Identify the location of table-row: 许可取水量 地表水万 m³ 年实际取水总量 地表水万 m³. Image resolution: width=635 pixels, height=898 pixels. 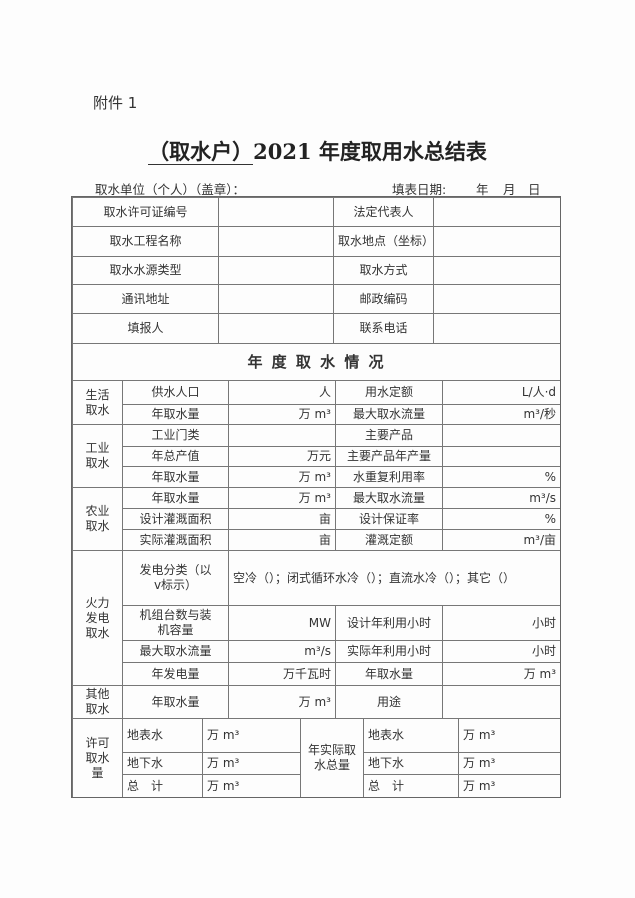
(316, 758).